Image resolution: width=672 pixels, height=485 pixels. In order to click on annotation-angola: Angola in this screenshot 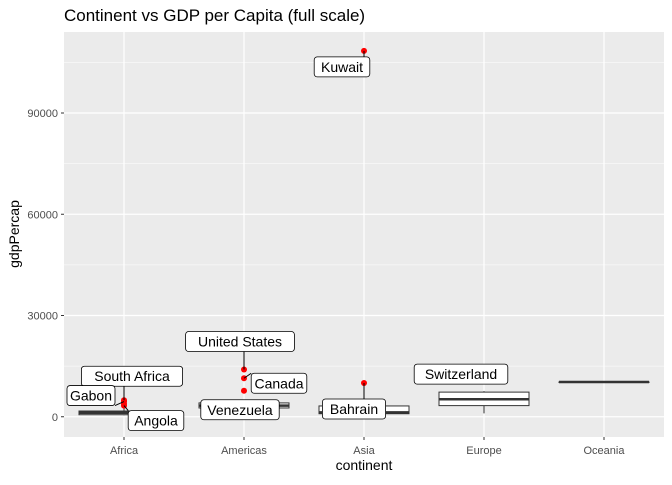, I will do `click(154, 418)`.